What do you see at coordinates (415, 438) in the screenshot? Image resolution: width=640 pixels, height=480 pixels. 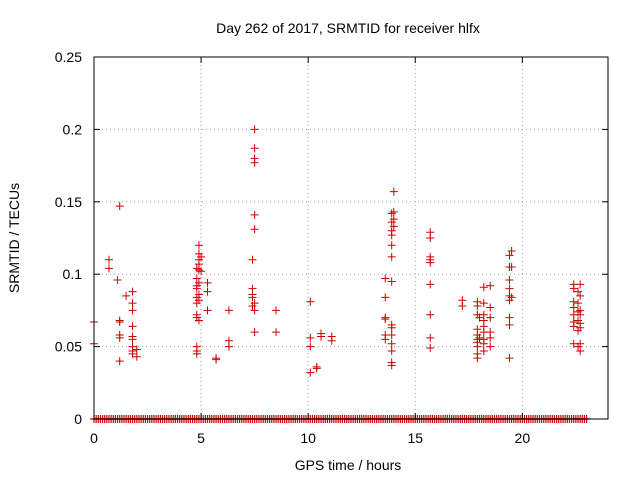 I see `x-tick-label: 15` at bounding box center [415, 438].